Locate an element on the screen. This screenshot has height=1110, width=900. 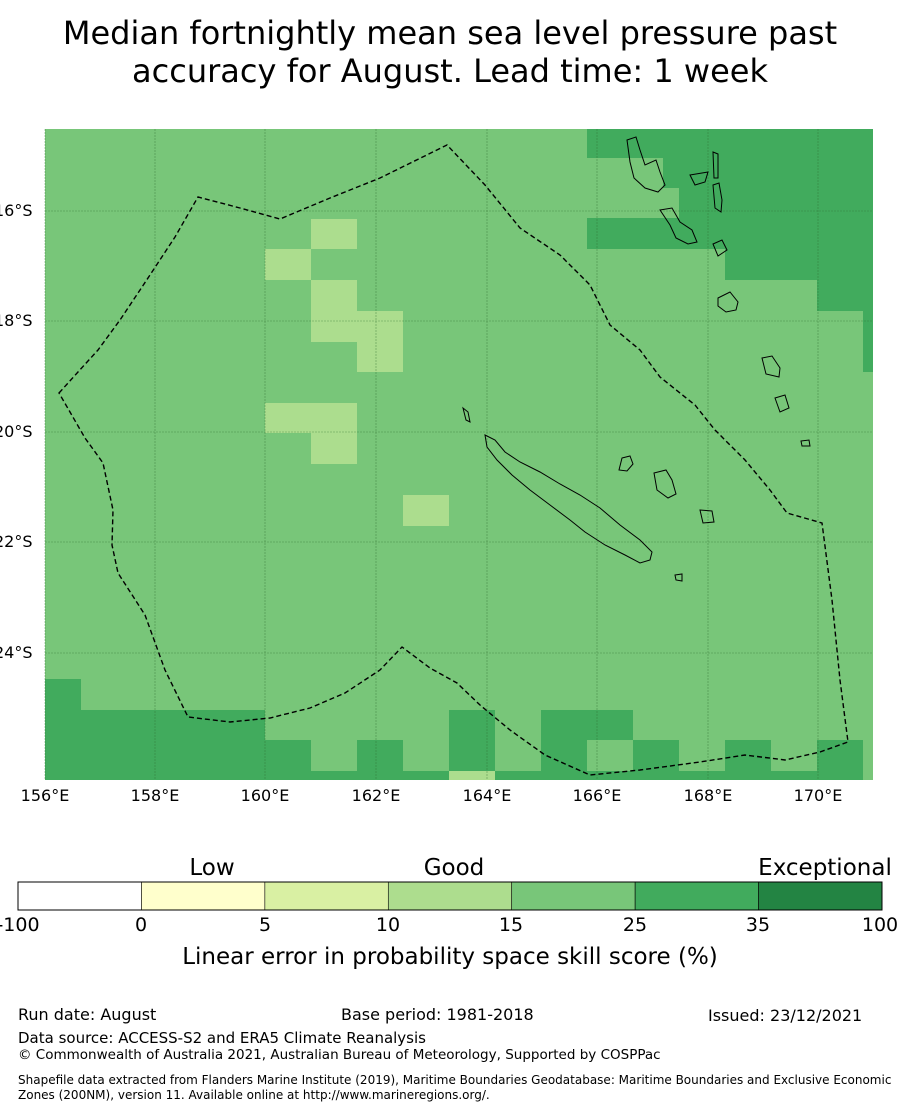
colorbar is located at coordinates (450, 896).